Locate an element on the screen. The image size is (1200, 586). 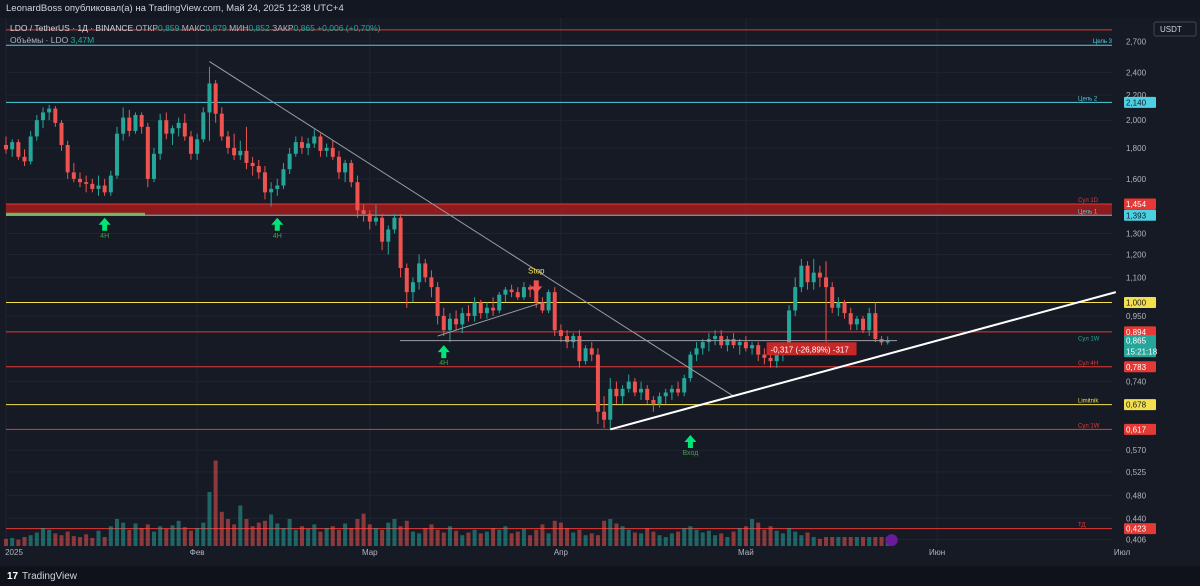
level-label: ТД is located at coordinates (1082, 526).